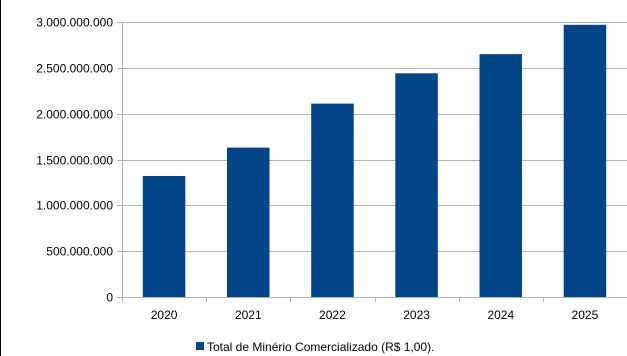 The height and width of the screenshot is (356, 627). What do you see at coordinates (500, 175) in the screenshot?
I see `bar-2024` at bounding box center [500, 175].